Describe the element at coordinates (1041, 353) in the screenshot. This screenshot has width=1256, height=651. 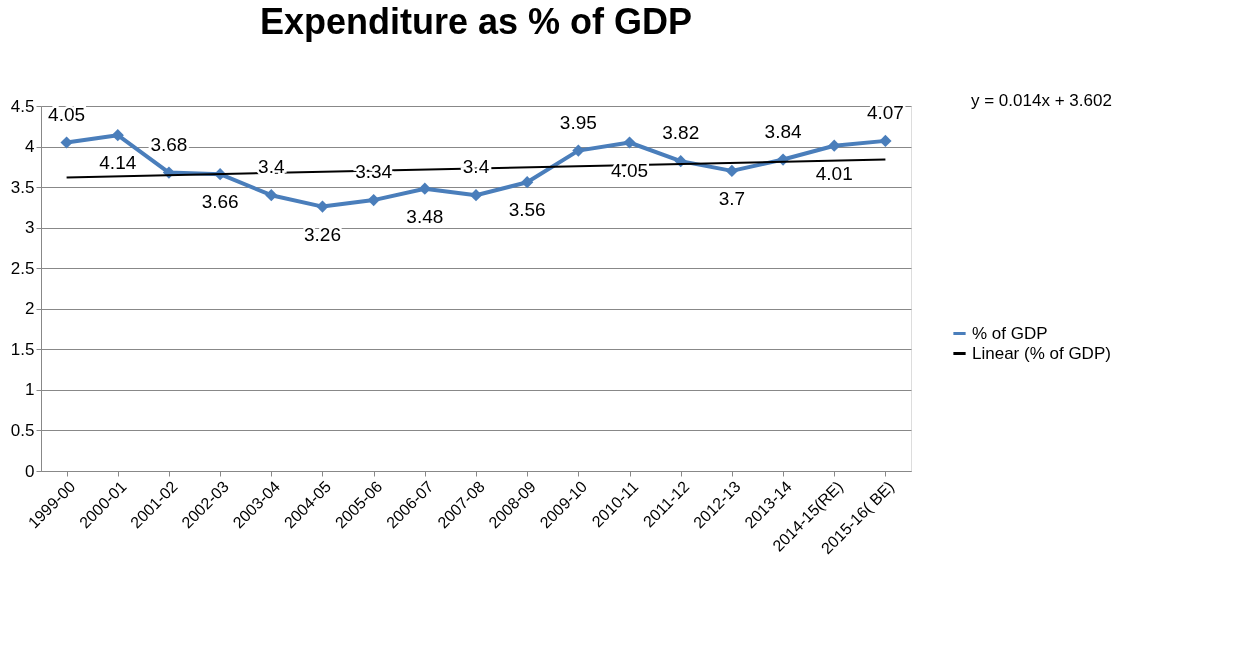
I see `legend-label: Linear (% of GDP)` at that location.